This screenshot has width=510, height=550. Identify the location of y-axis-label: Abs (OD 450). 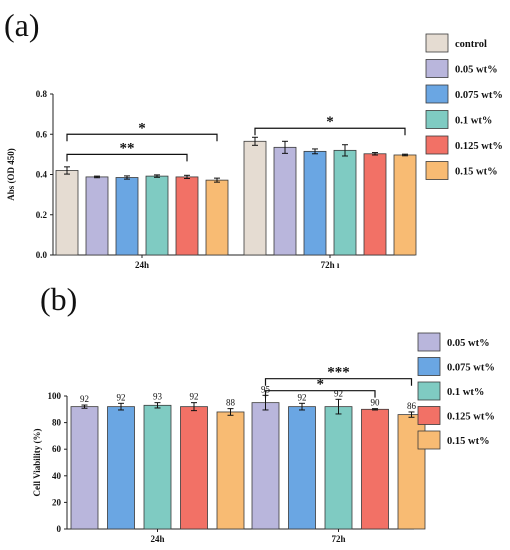
(11, 174).